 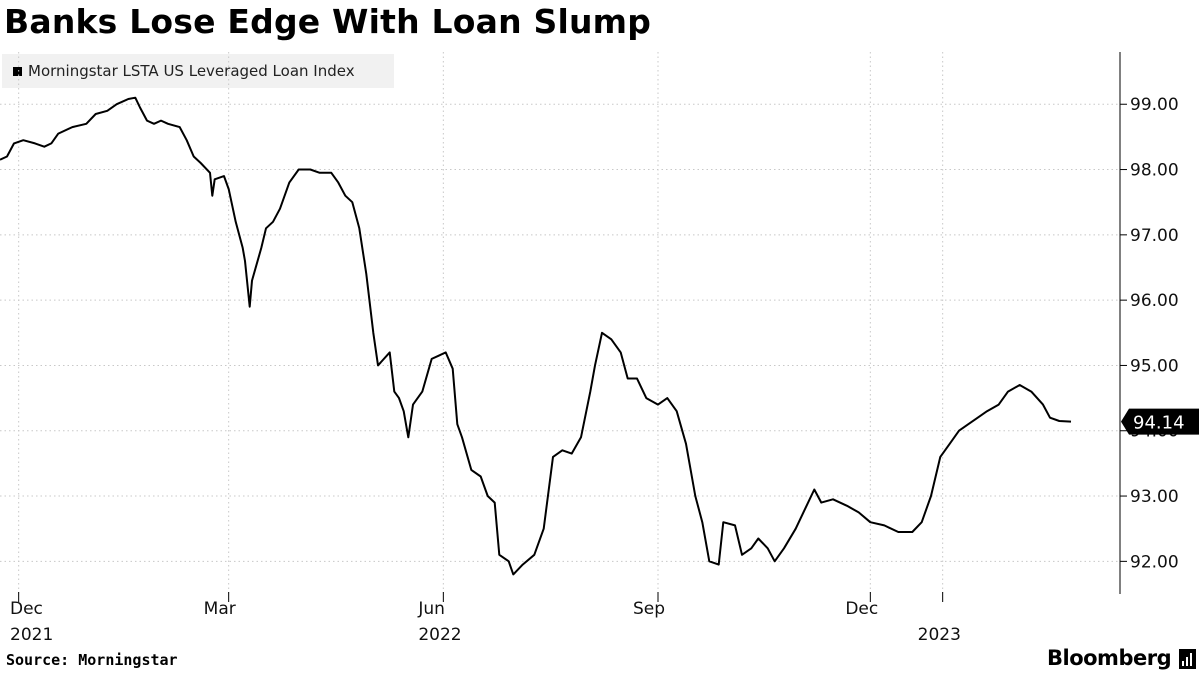 I want to click on y-tick-label: 97.00, so click(x=1154, y=236).